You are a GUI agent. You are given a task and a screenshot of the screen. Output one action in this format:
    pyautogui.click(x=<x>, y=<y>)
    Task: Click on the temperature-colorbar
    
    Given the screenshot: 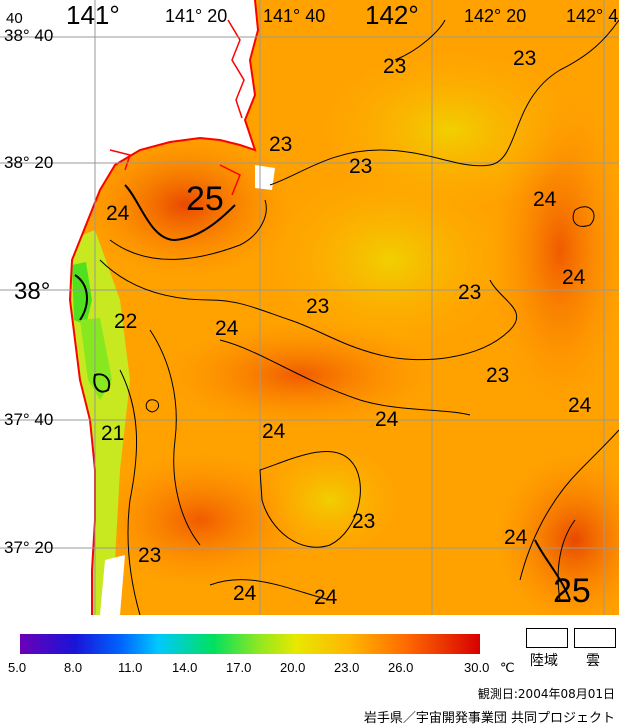 What is the action you would take?
    pyautogui.click(x=250, y=644)
    